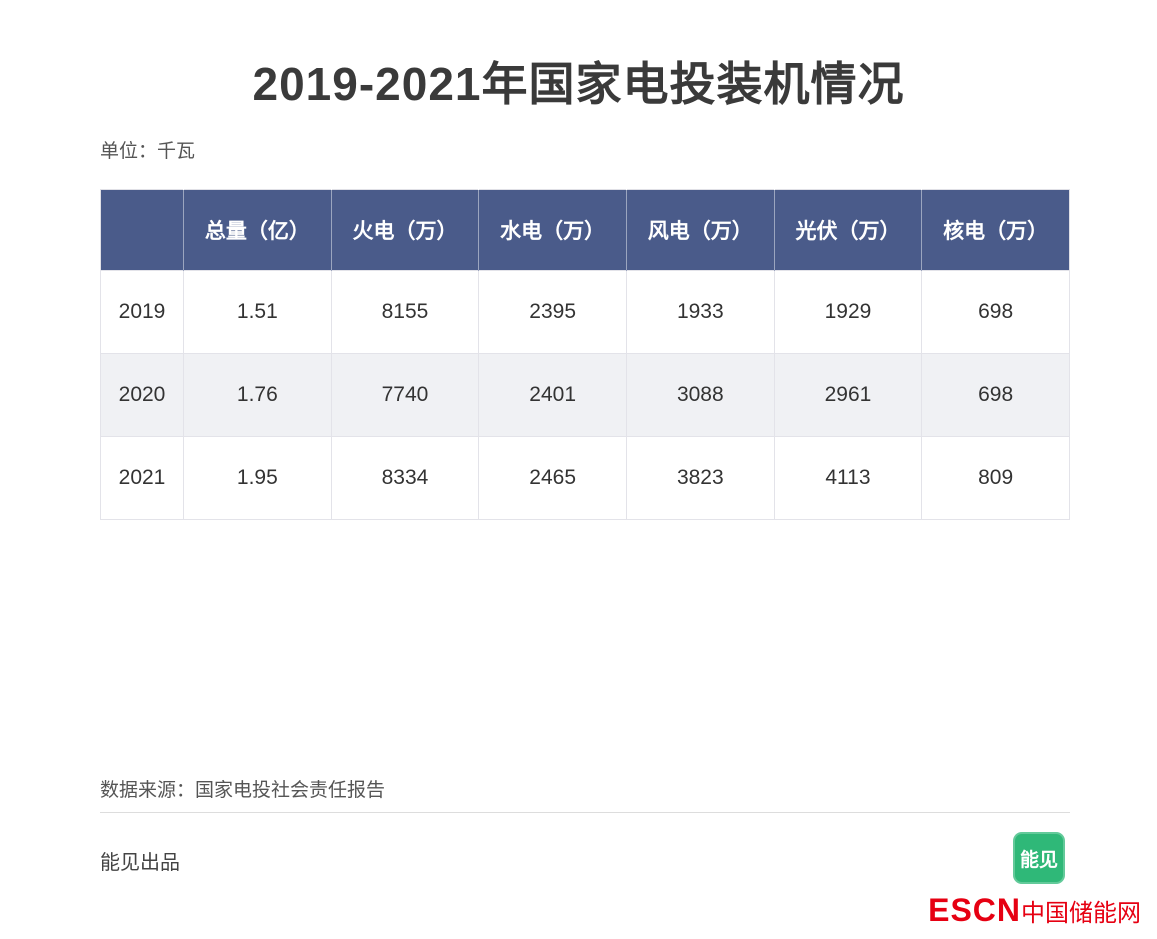  Describe the element at coordinates (405, 478) in the screenshot. I see `data-cell: 8334` at that location.